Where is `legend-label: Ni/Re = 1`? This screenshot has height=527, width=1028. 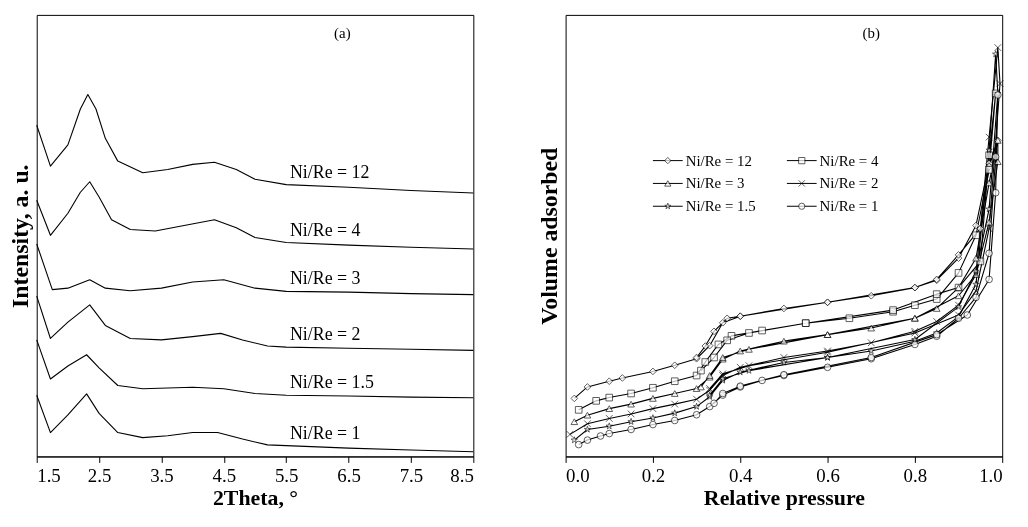 legend-label: Ni/Re = 1 is located at coordinates (849, 206).